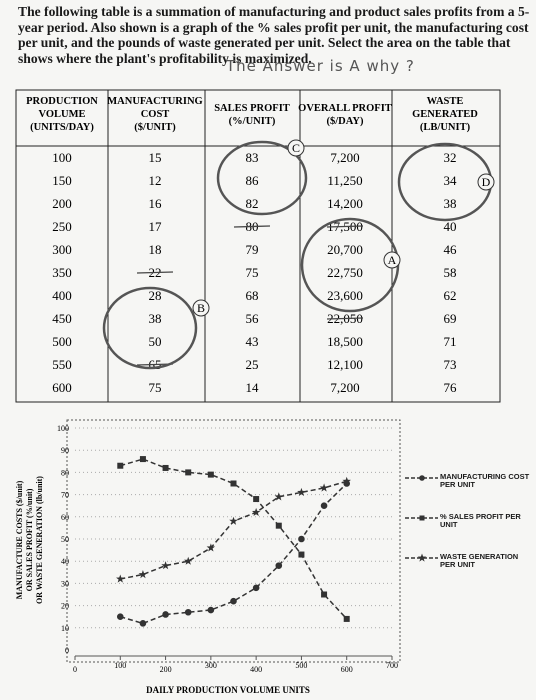  I want to click on column-header: OVERALL PROFIT, so click(345, 108).